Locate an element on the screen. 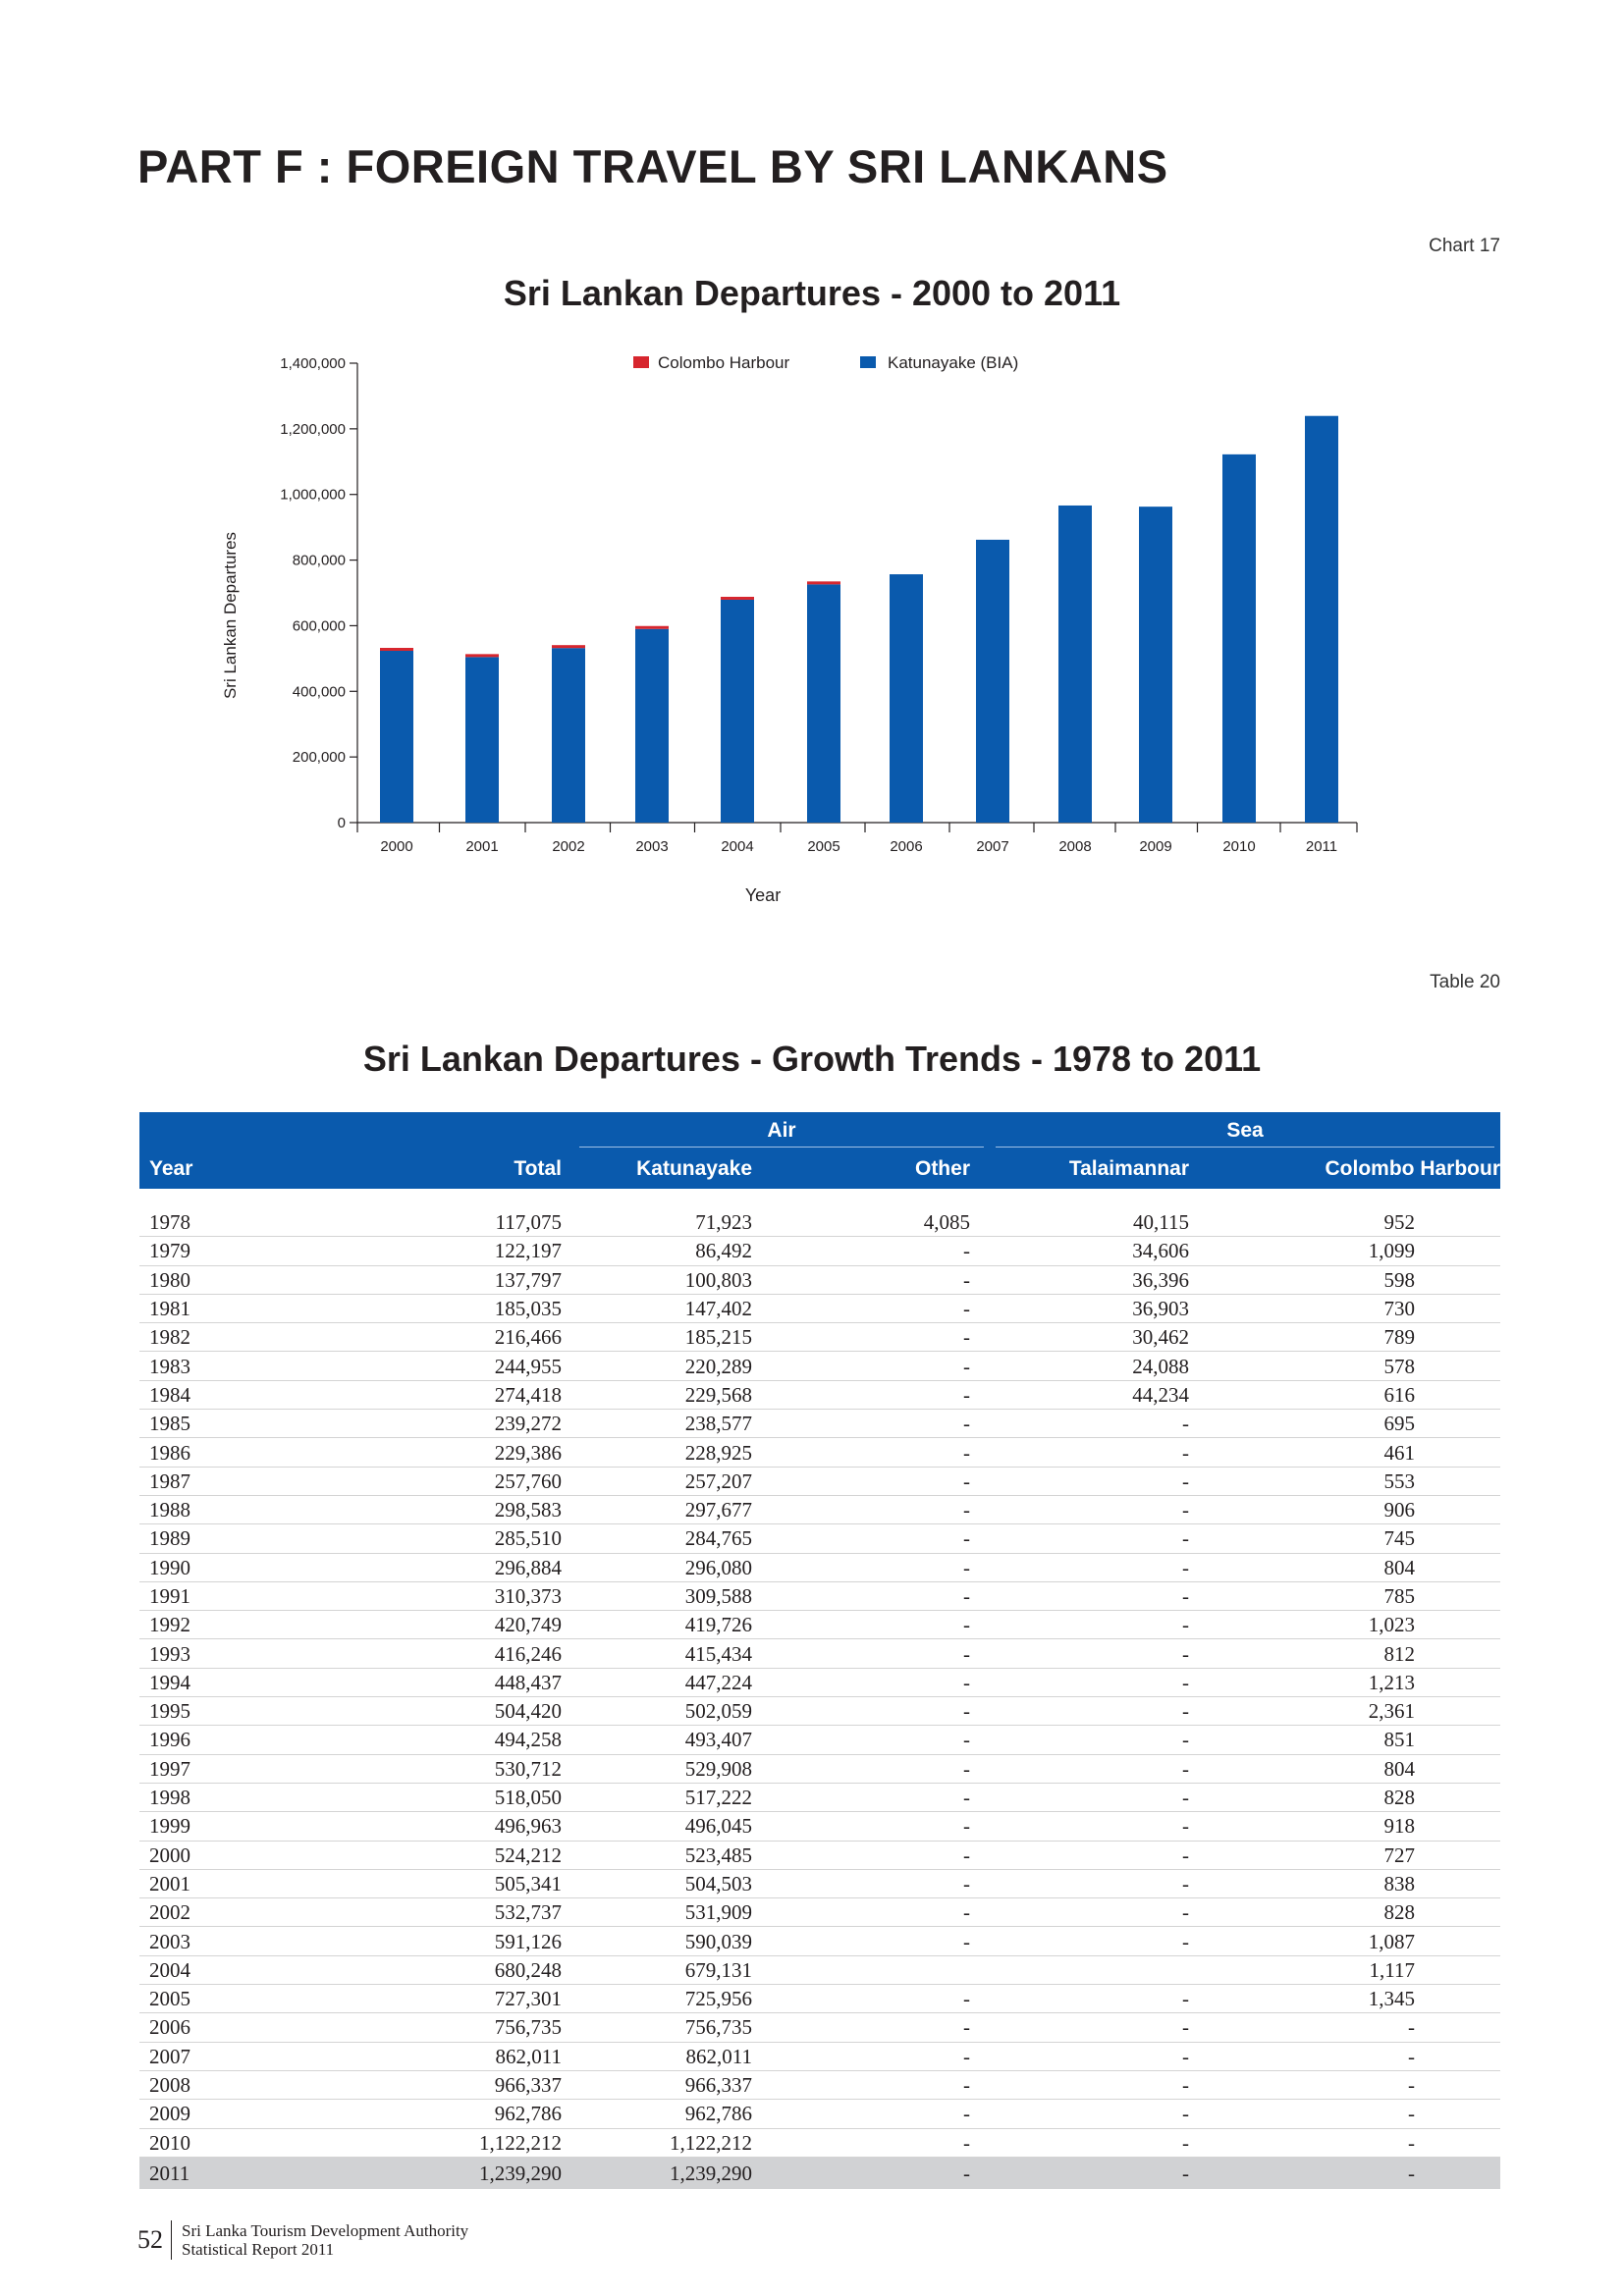  cell-talaimannar: 24,088 is located at coordinates (1094, 1366).